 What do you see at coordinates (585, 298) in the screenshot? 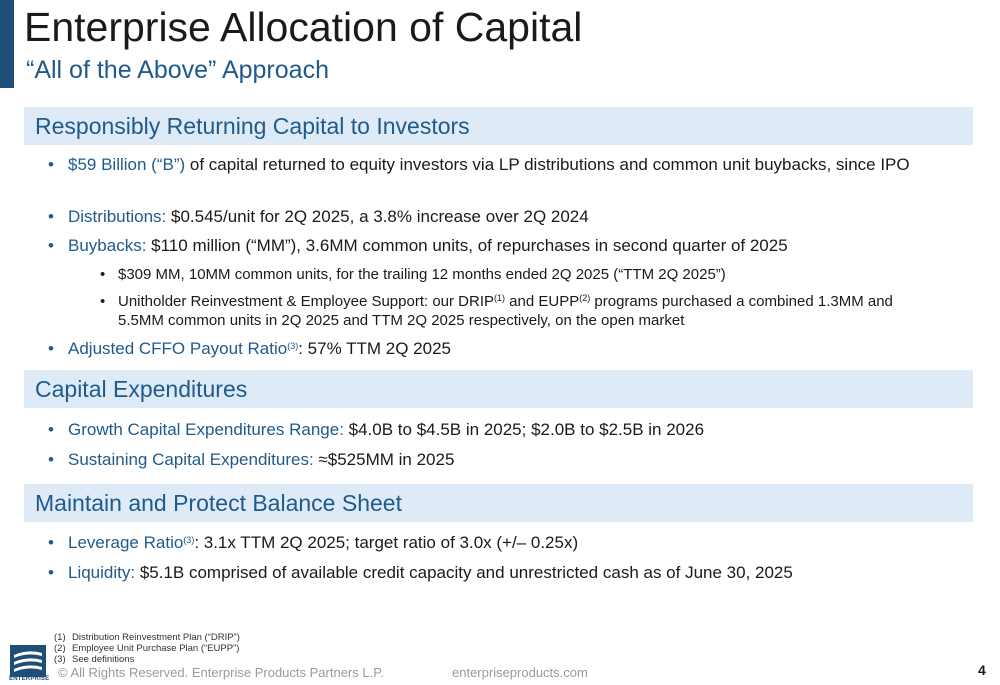
I see `footnote-ref: (2)` at bounding box center [585, 298].